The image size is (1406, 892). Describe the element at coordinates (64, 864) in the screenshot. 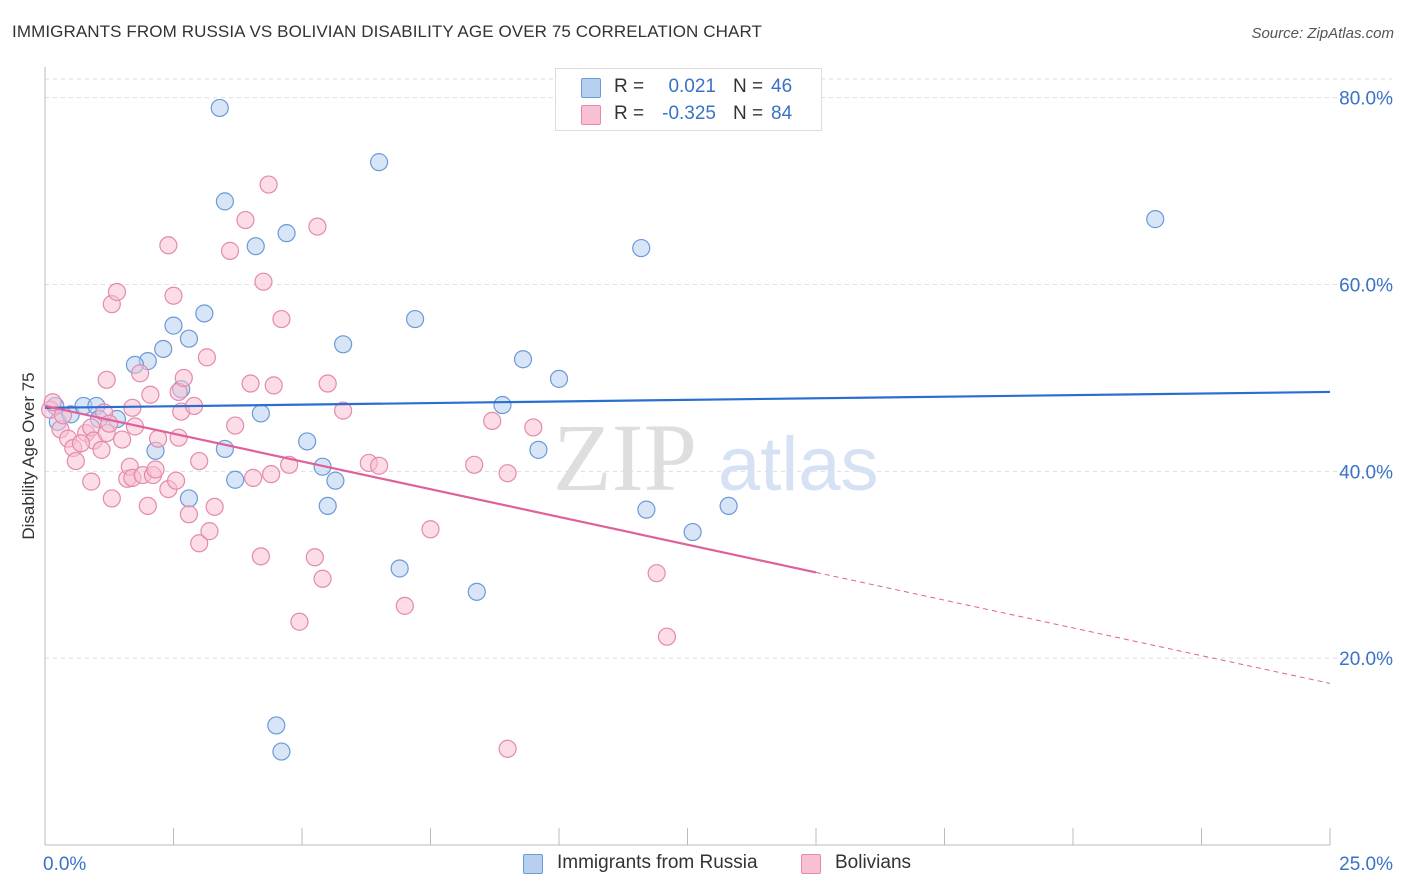

I see `x-tick-label: 0.0%` at that location.